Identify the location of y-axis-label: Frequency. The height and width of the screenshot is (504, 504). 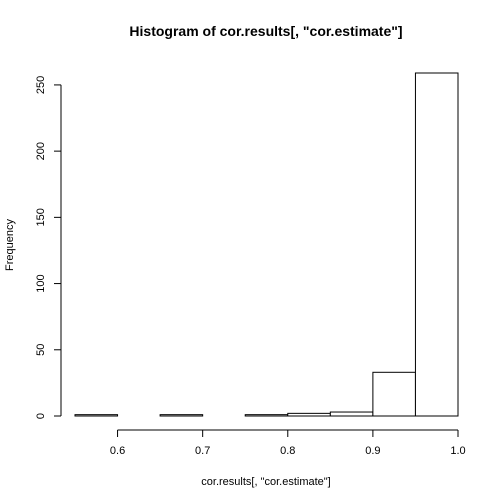
(10, 245).